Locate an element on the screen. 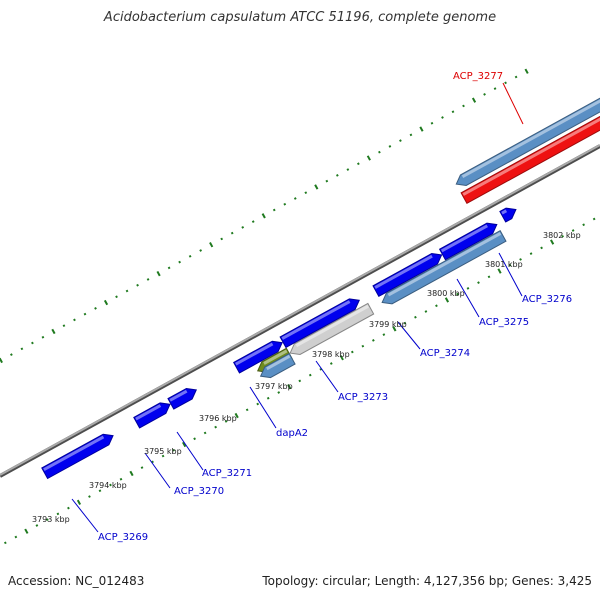  gene-dapA2-strand is located at coordinates (277, 365).